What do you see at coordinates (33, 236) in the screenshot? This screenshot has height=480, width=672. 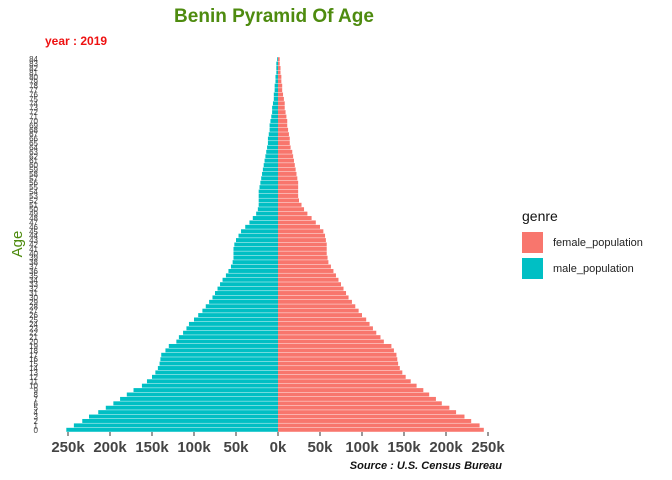 I see `y-tick-label-44: 44` at bounding box center [33, 236].